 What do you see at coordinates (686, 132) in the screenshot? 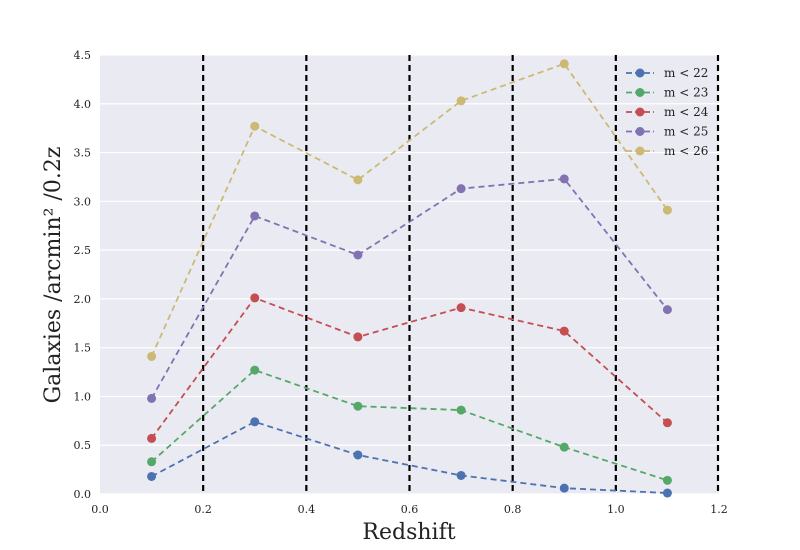
I see `legend-label: m < 25` at bounding box center [686, 132].